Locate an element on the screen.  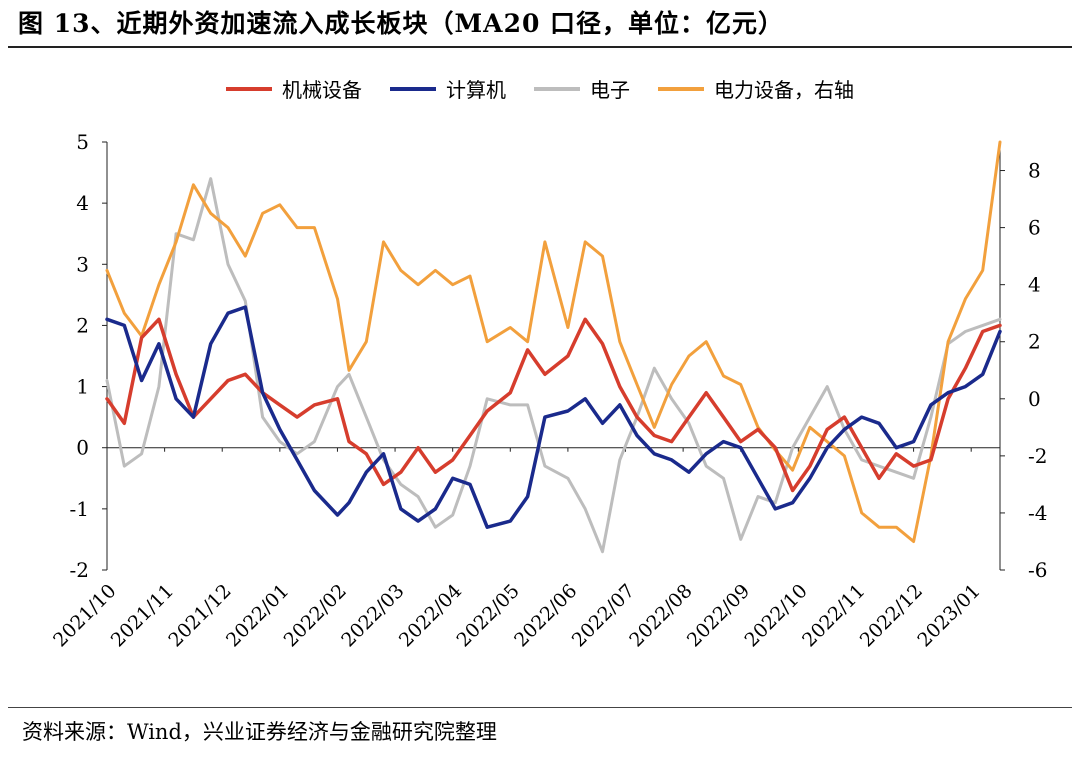
y-right-tick-label: 4 is located at coordinates (1034, 285).